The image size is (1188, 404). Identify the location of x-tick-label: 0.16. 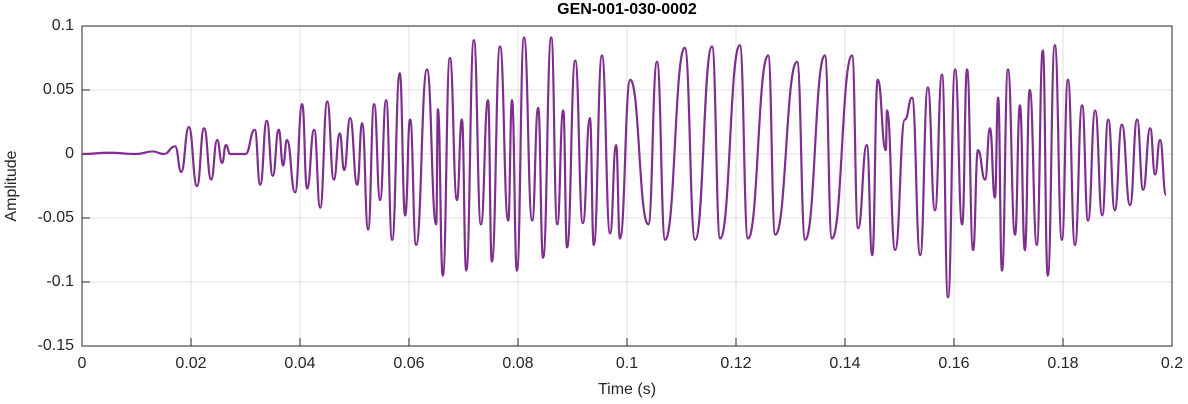
(953, 363).